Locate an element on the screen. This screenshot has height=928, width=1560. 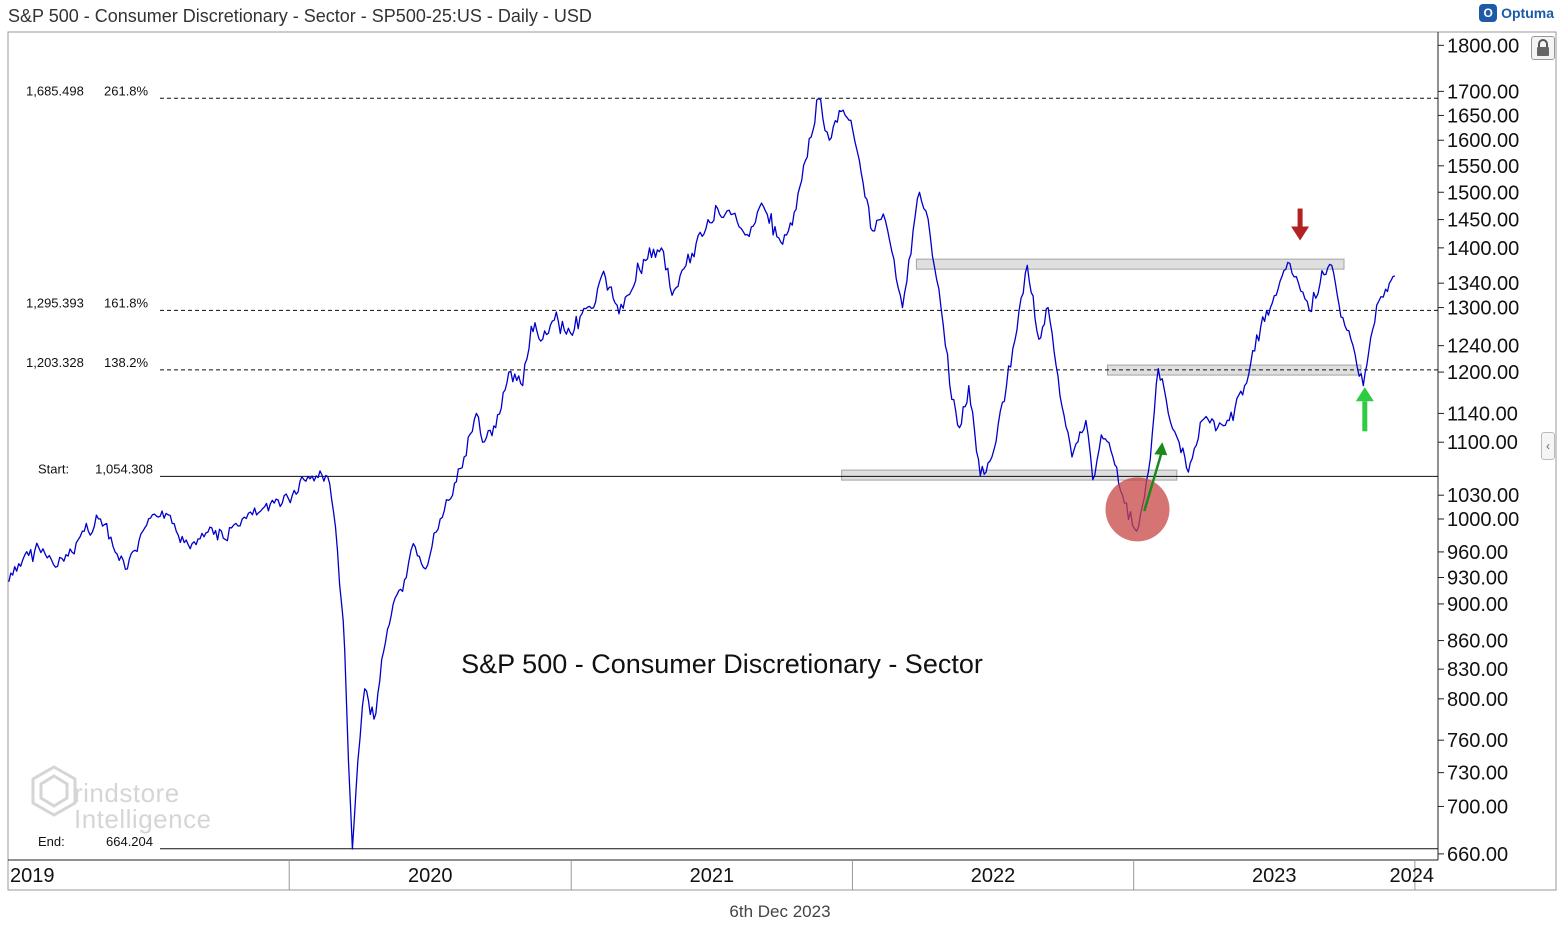
y-axis-tick-label: 730.00 is located at coordinates (1477, 774).